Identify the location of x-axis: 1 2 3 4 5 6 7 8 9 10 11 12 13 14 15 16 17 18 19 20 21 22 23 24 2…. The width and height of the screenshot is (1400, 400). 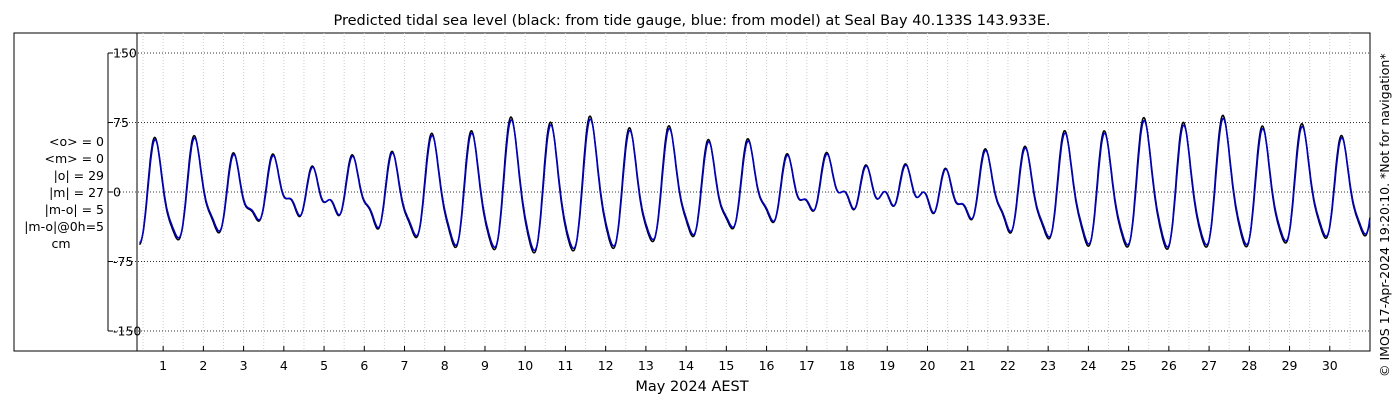
(748, 359).